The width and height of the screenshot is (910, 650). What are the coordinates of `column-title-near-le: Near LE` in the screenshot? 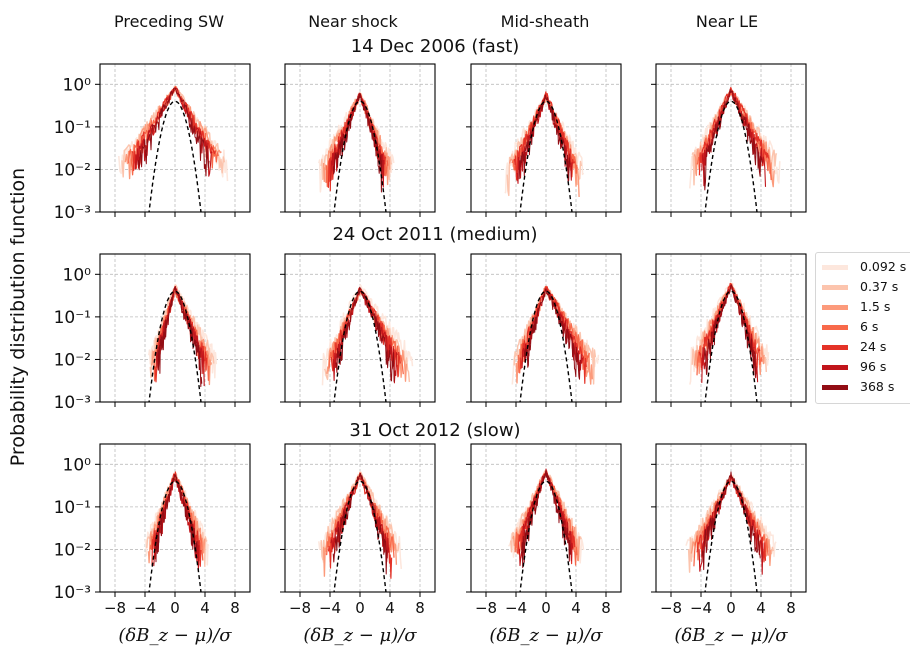 It's located at (727, 21).